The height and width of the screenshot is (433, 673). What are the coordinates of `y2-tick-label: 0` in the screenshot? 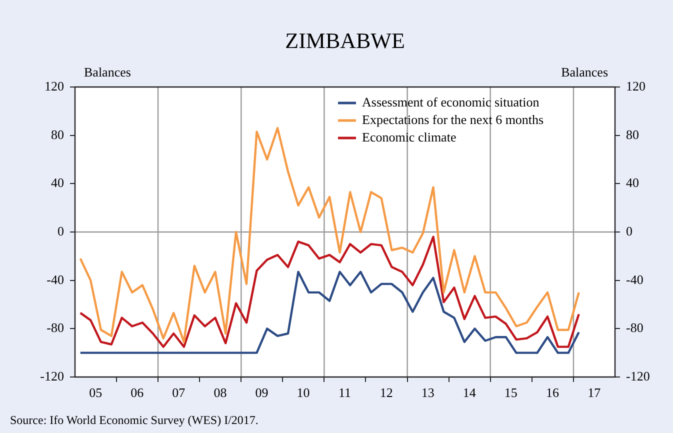 It's located at (629, 230).